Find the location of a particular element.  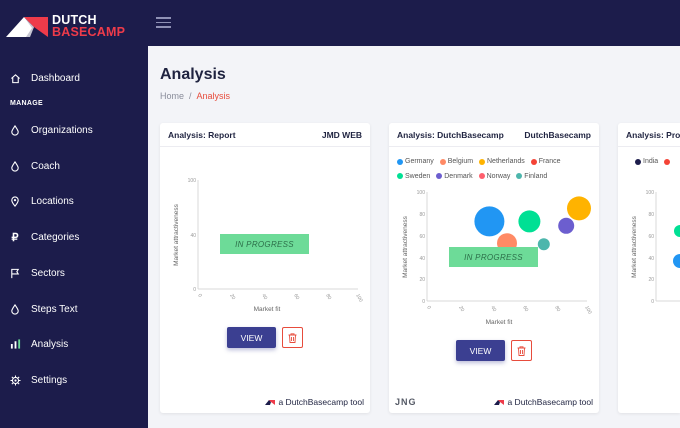

sidebar-item-settings: Settings is located at coordinates (74, 380).